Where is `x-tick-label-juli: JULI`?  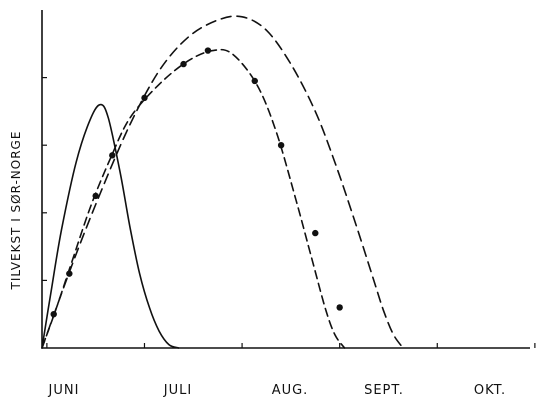 x-tick-label-juli: JULI is located at coordinates (178, 390).